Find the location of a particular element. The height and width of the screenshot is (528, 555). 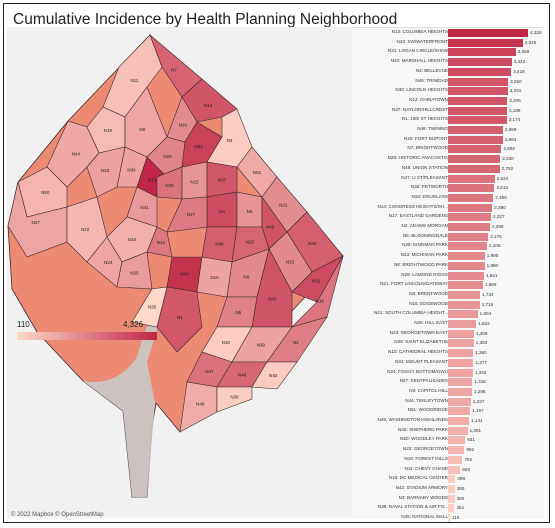

map-label-n14: N14 is located at coordinates (161, 242).